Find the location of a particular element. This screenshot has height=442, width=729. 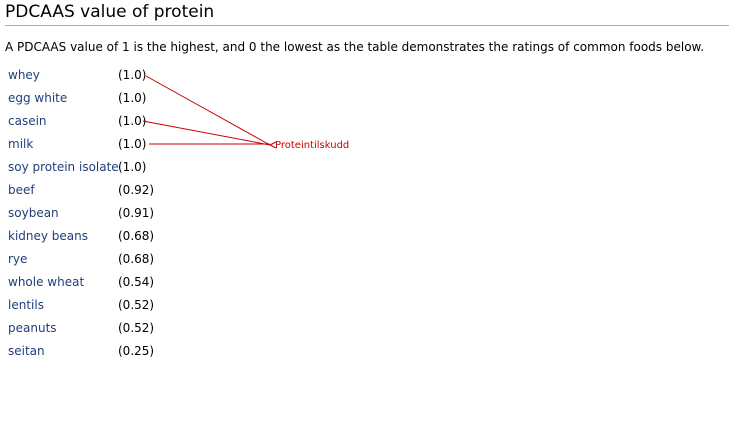

food-link: beef is located at coordinates (21, 190).